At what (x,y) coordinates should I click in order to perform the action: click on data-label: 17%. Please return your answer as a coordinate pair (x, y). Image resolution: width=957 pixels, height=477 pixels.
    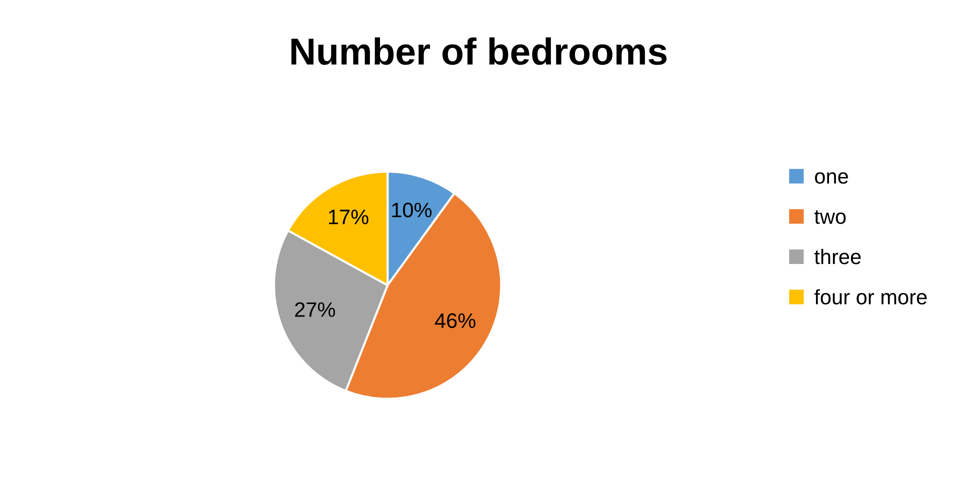
    Looking at the image, I should click on (348, 217).